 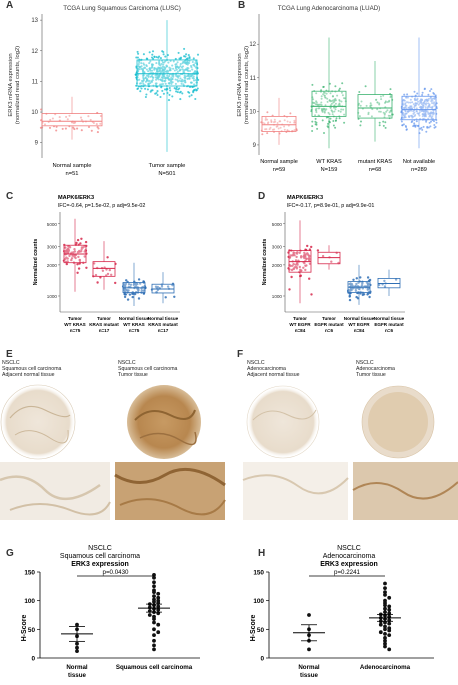 I want to click on xlabel2-tumor-mut-c: KRAS mutant, so click(x=104, y=324).